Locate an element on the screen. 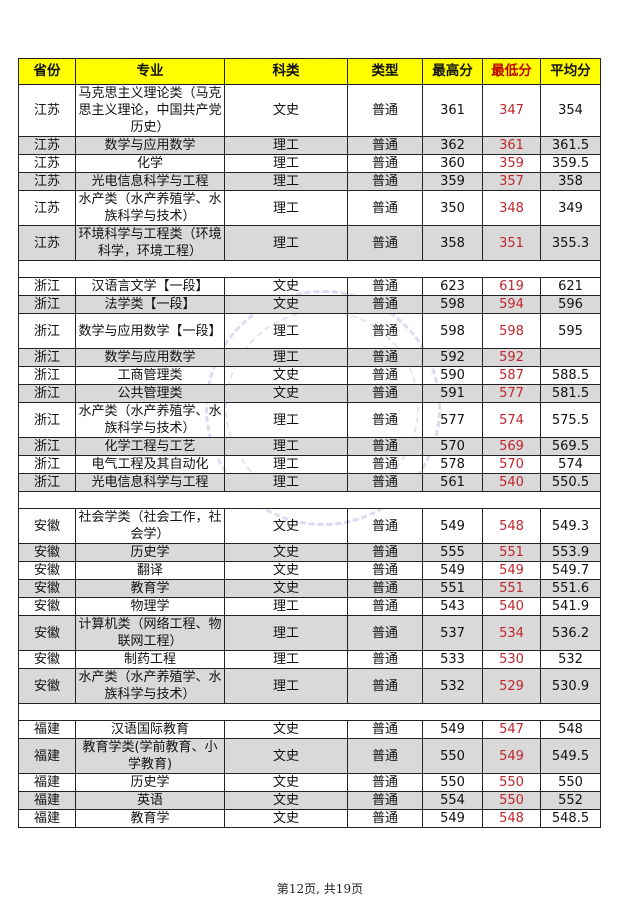 This screenshot has height=905, width=640. cell-min-score: 592 is located at coordinates (511, 357).